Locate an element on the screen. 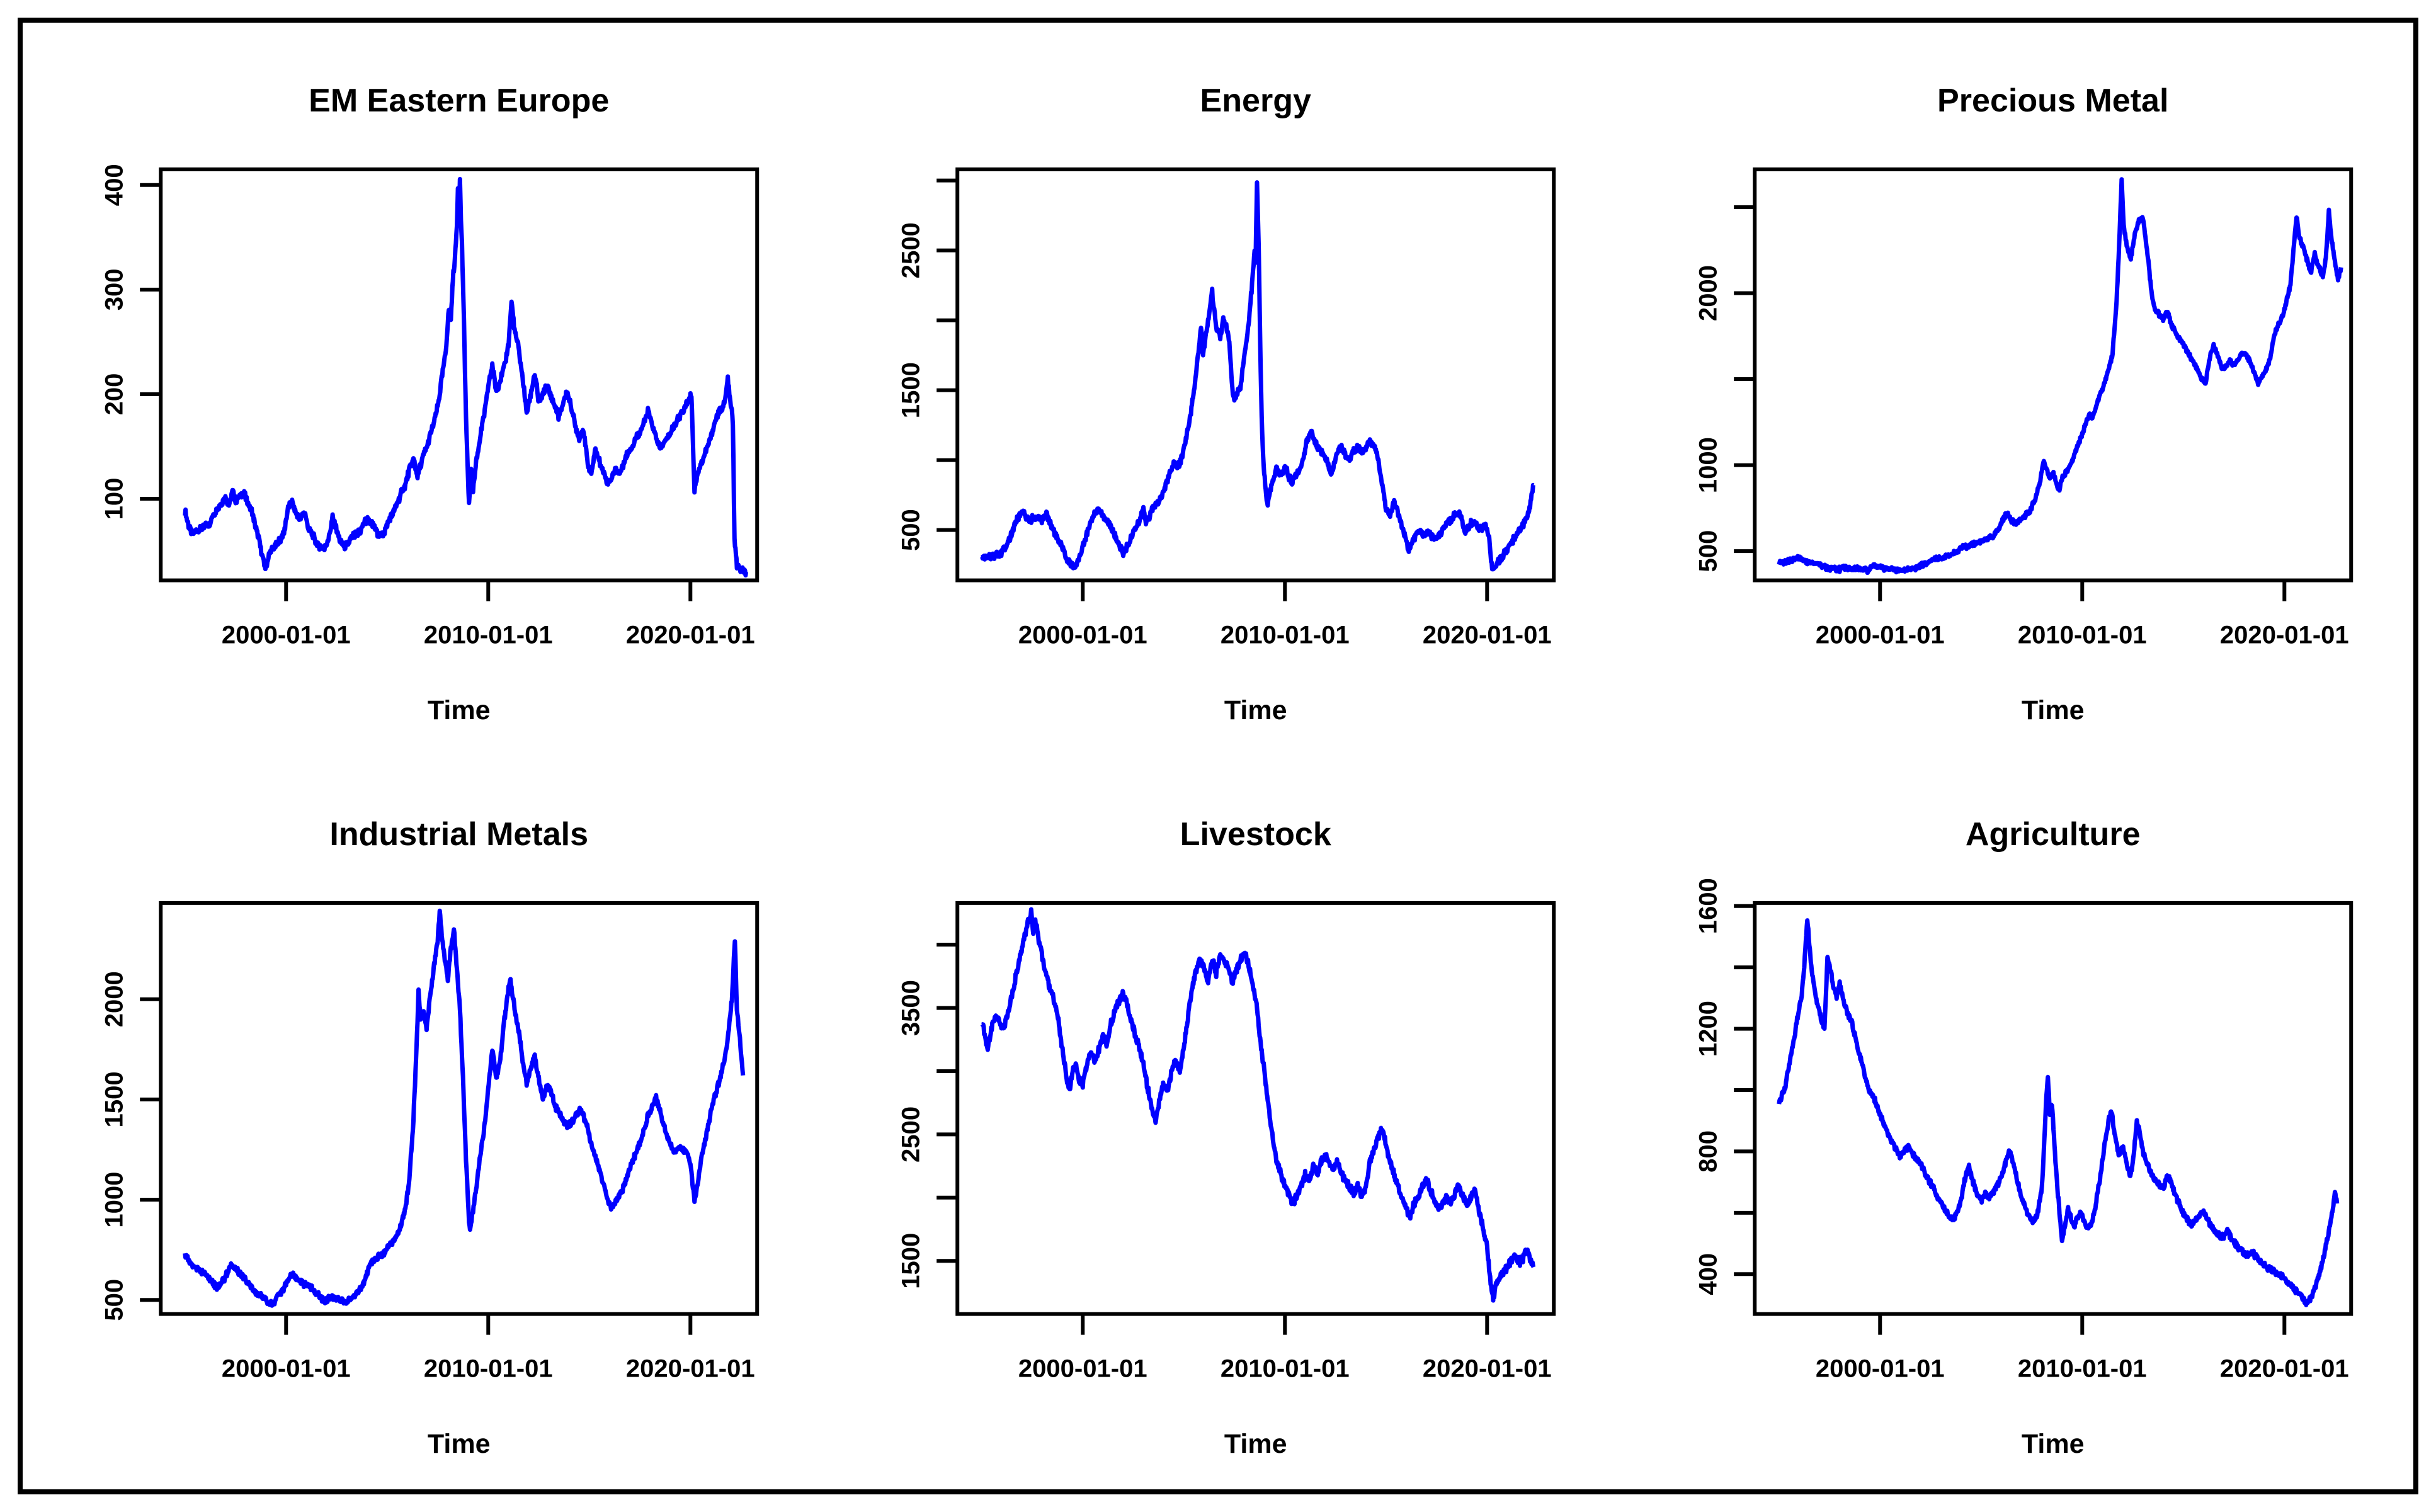  y-axis-tick-label: 1600 is located at coordinates (1708, 906).